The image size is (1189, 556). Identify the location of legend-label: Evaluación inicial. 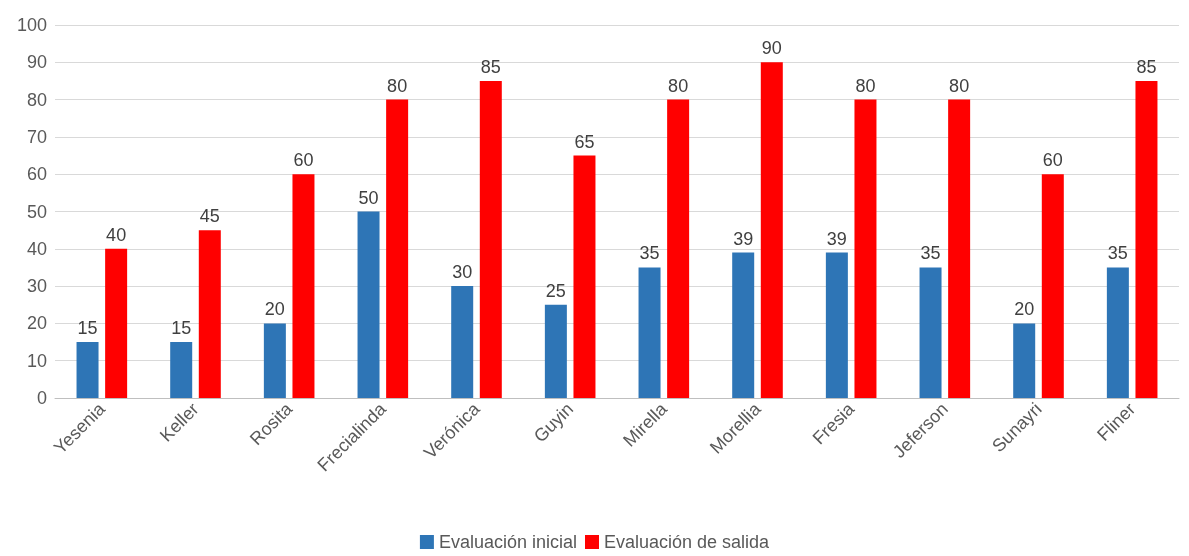
(507, 542).